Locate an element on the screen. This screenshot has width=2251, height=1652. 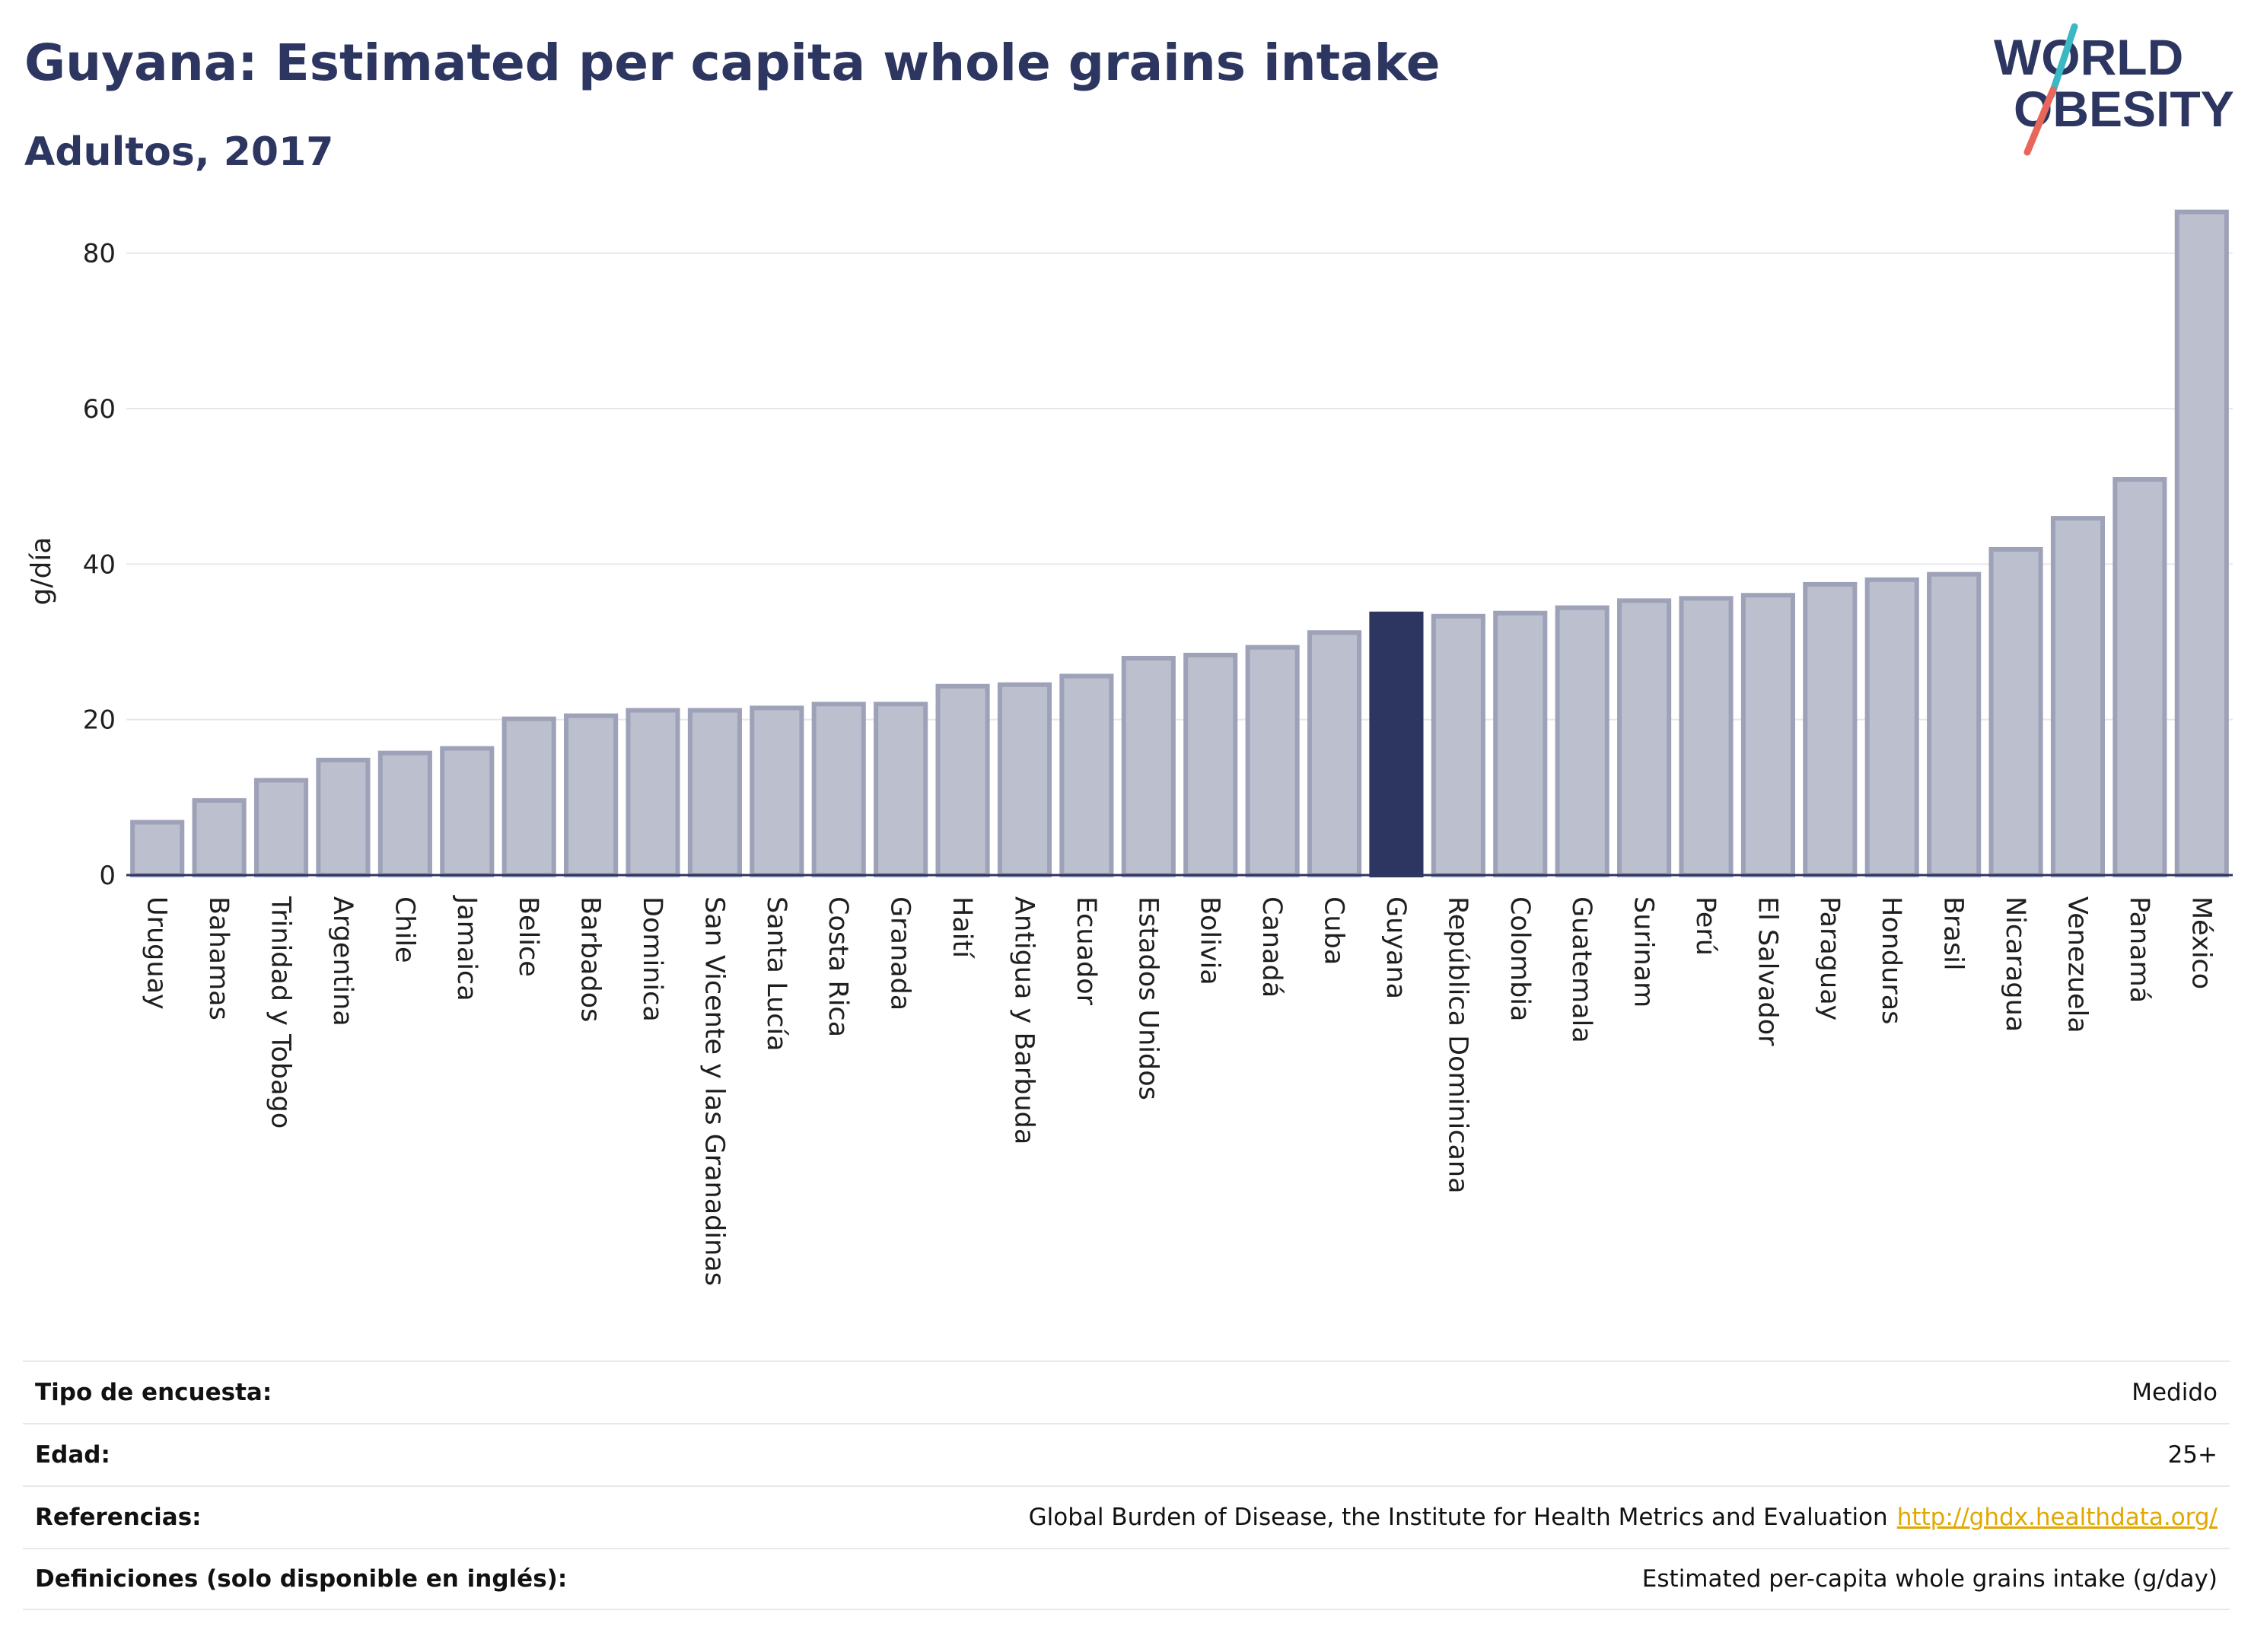
info-row-survey-type: Tipo de encuesta: Medido is located at coordinates (1126, 1392).